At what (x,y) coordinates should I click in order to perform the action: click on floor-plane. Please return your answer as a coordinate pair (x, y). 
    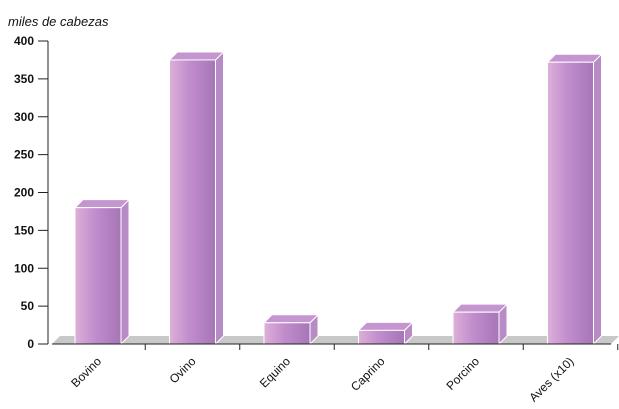
    Looking at the image, I should click on (335, 340).